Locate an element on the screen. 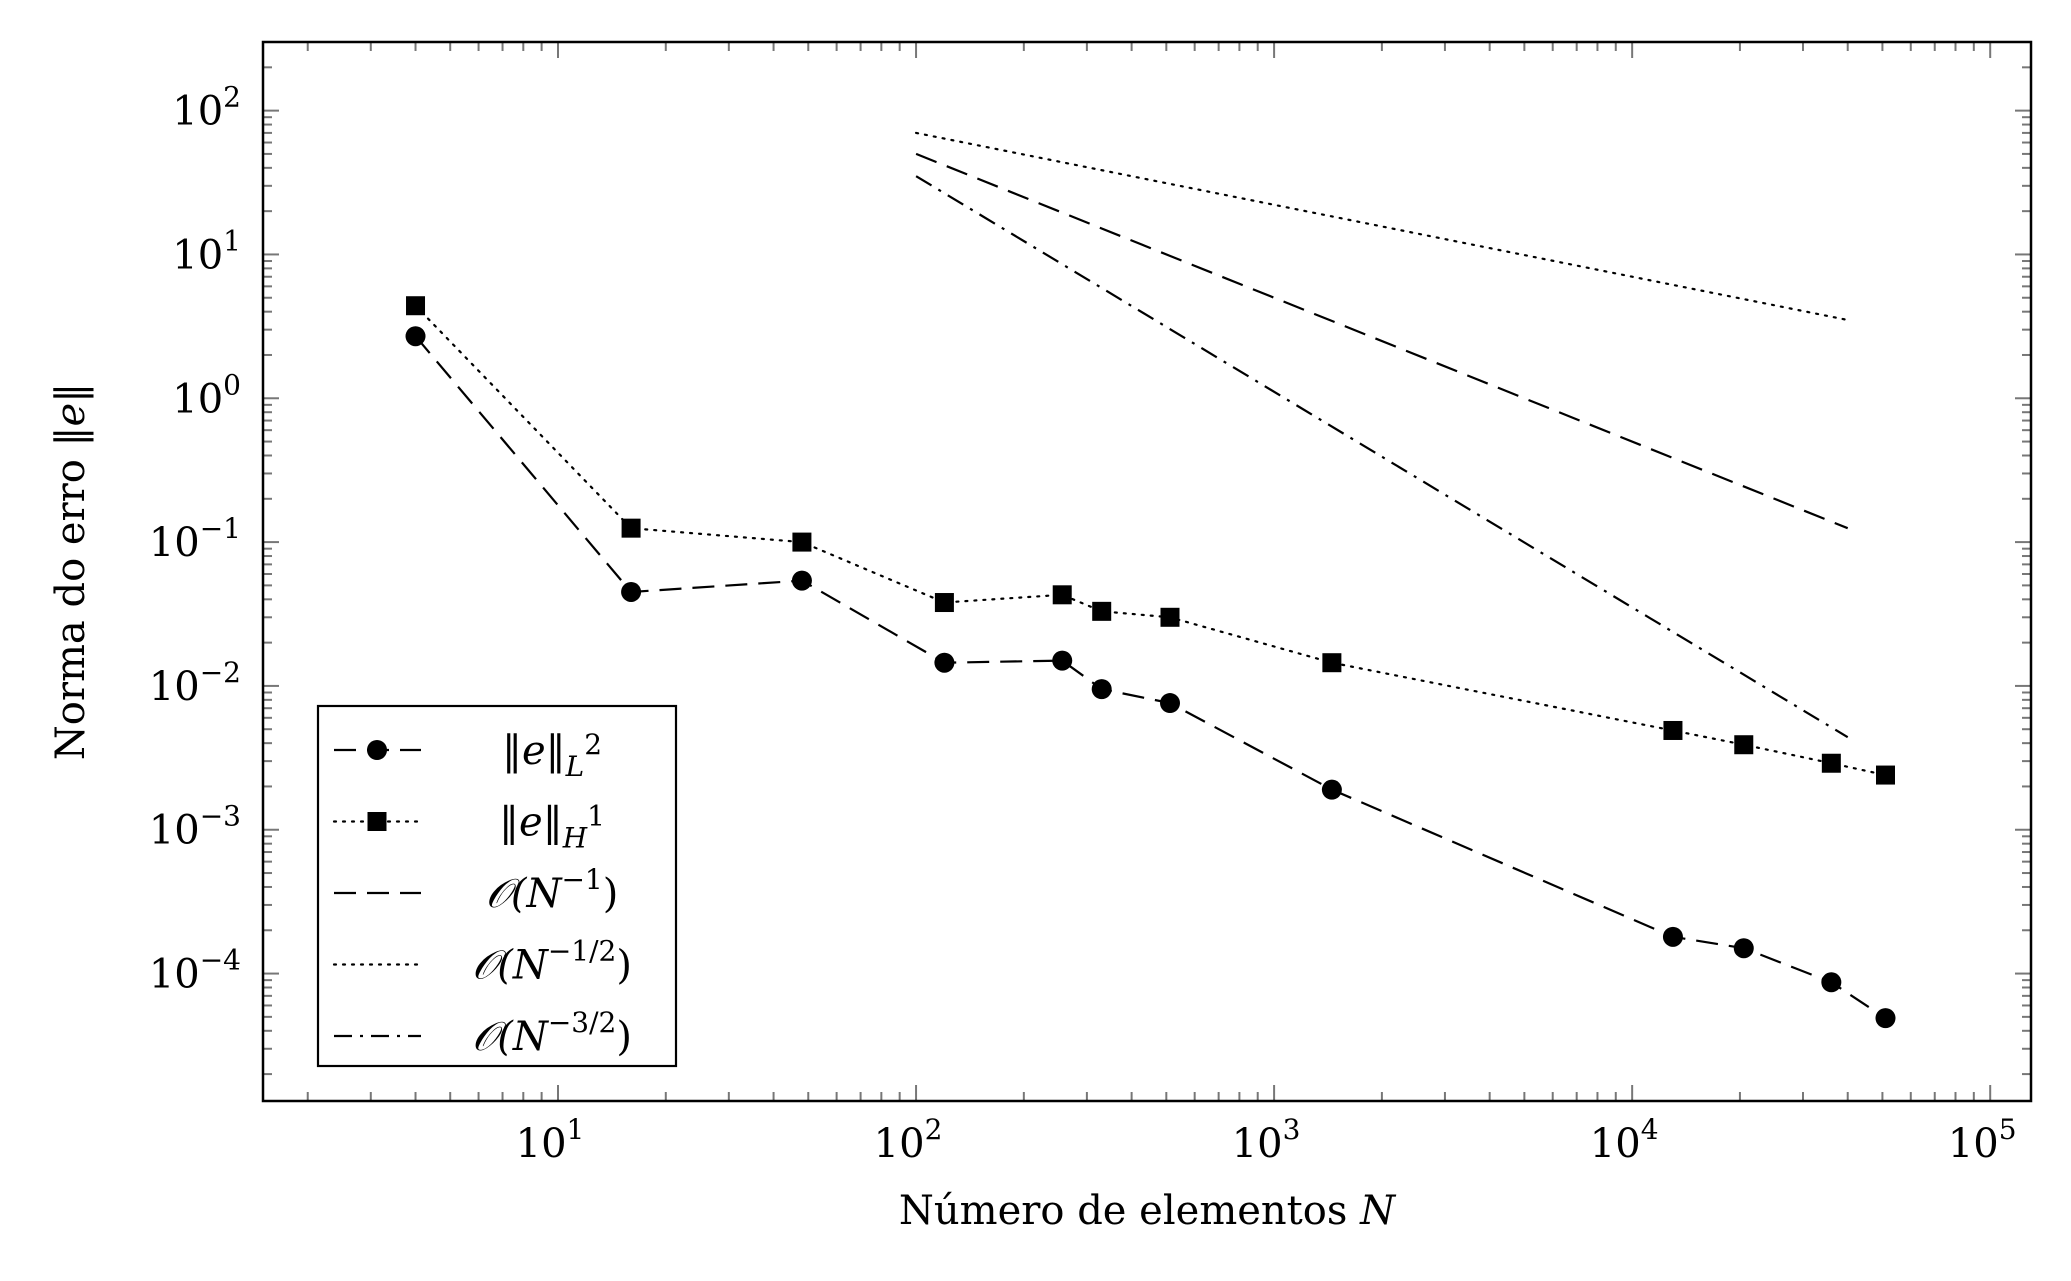 Image resolution: width=2071 pixels, height=1281 pixels. y-tick-label: 10⁻² is located at coordinates (195, 683).